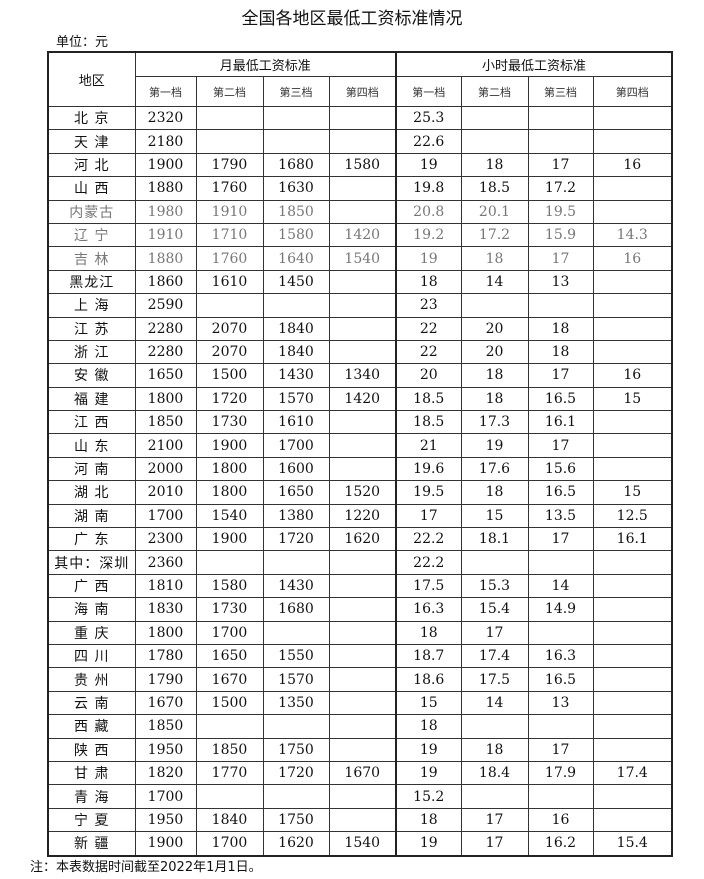 The width and height of the screenshot is (704, 879). What do you see at coordinates (229, 91) in the screenshot?
I see `header-monthly-tier-2: 第二档` at bounding box center [229, 91].